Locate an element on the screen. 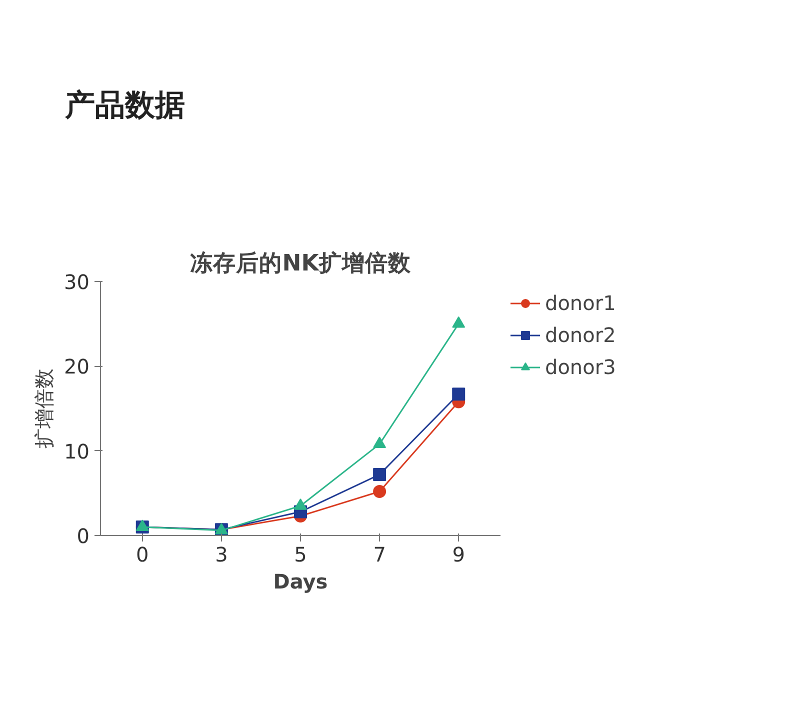 The height and width of the screenshot is (701, 800). chart-title: 冻存后的NK扩增倍数 is located at coordinates (301, 262).